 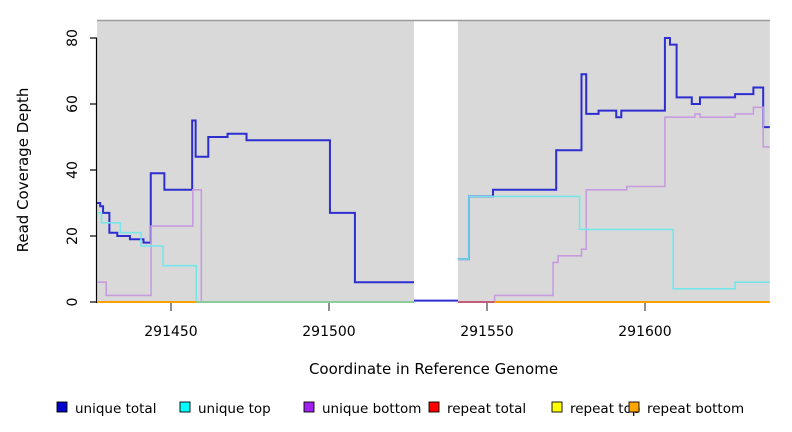 I want to click on legend-label-repeat-bottom: repeat bottom, so click(x=695, y=409).